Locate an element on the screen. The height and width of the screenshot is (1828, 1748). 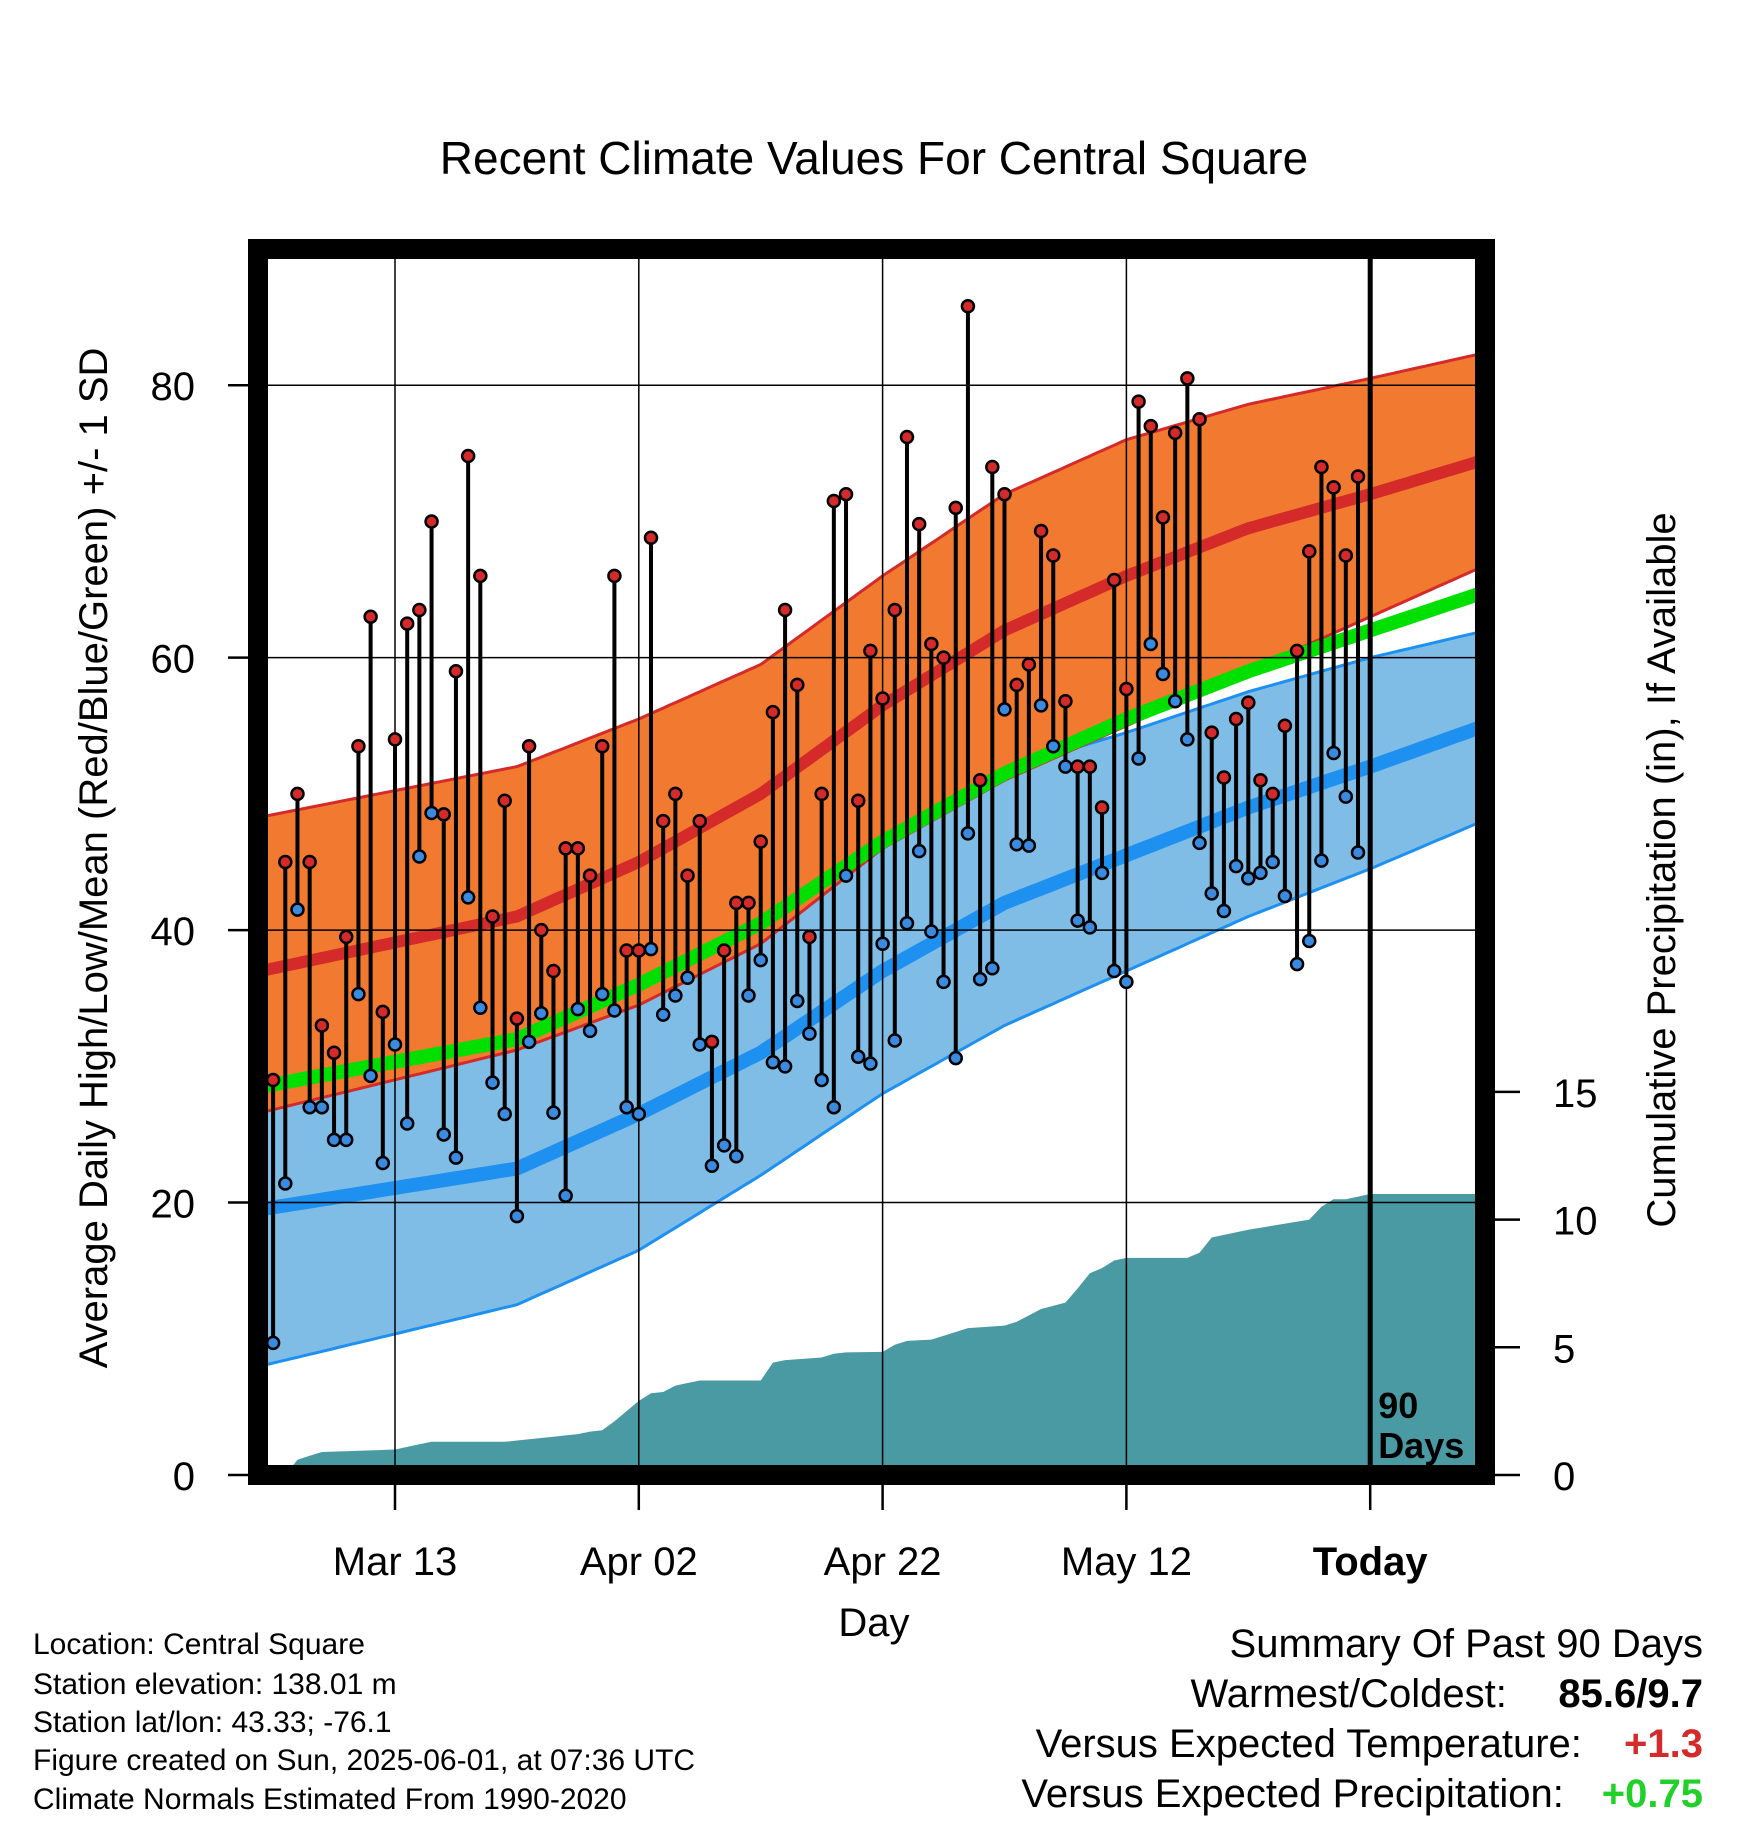
summary-warmest-label: Warmest/Coldest: is located at coordinates (1348, 1694).